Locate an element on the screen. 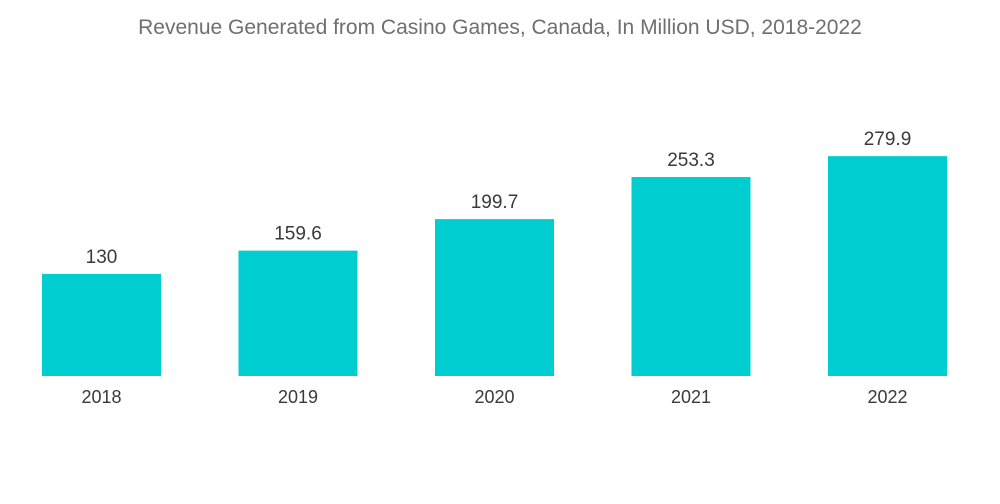  x-tick-label-2020: 2020 is located at coordinates (494, 397).